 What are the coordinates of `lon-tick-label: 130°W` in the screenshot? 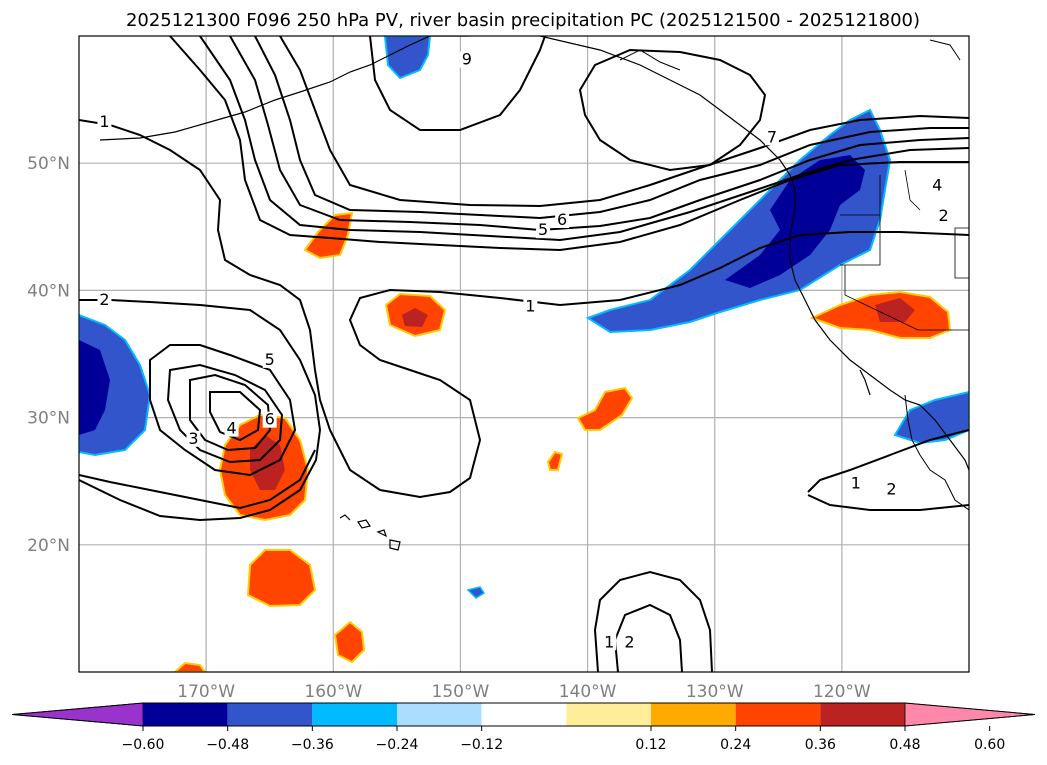 It's located at (715, 692).